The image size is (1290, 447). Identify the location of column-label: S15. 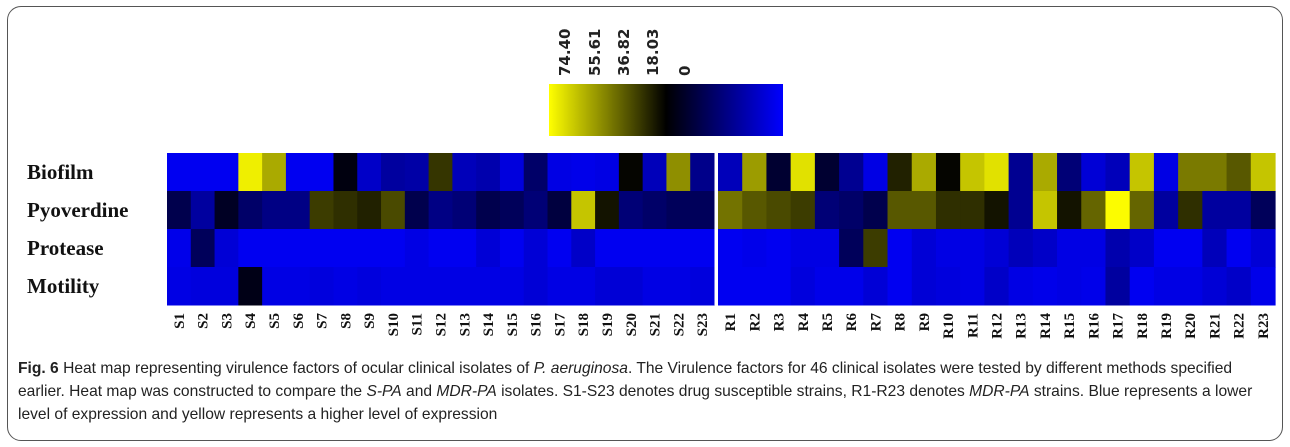
(513, 324).